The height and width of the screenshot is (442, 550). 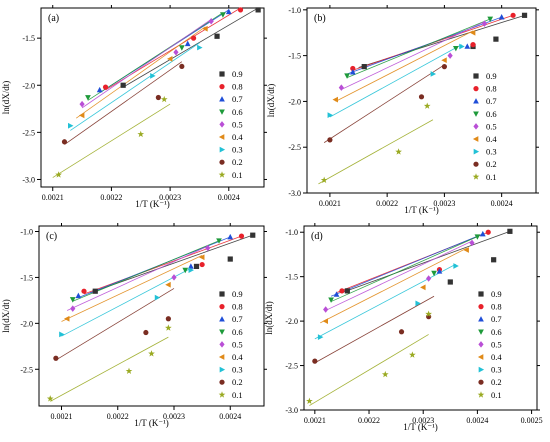 I want to click on x-tick-label: 0.0022, so click(x=111, y=197).